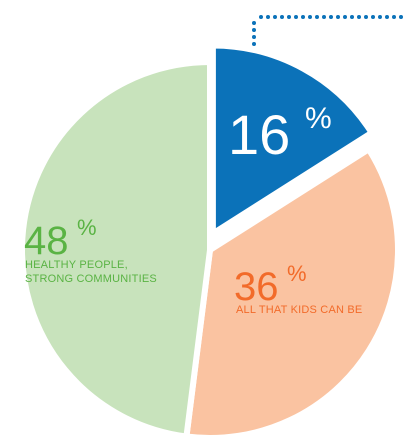 The width and height of the screenshot is (406, 447). Describe the element at coordinates (256, 287) in the screenshot. I see `slice-value-36: 36` at that location.